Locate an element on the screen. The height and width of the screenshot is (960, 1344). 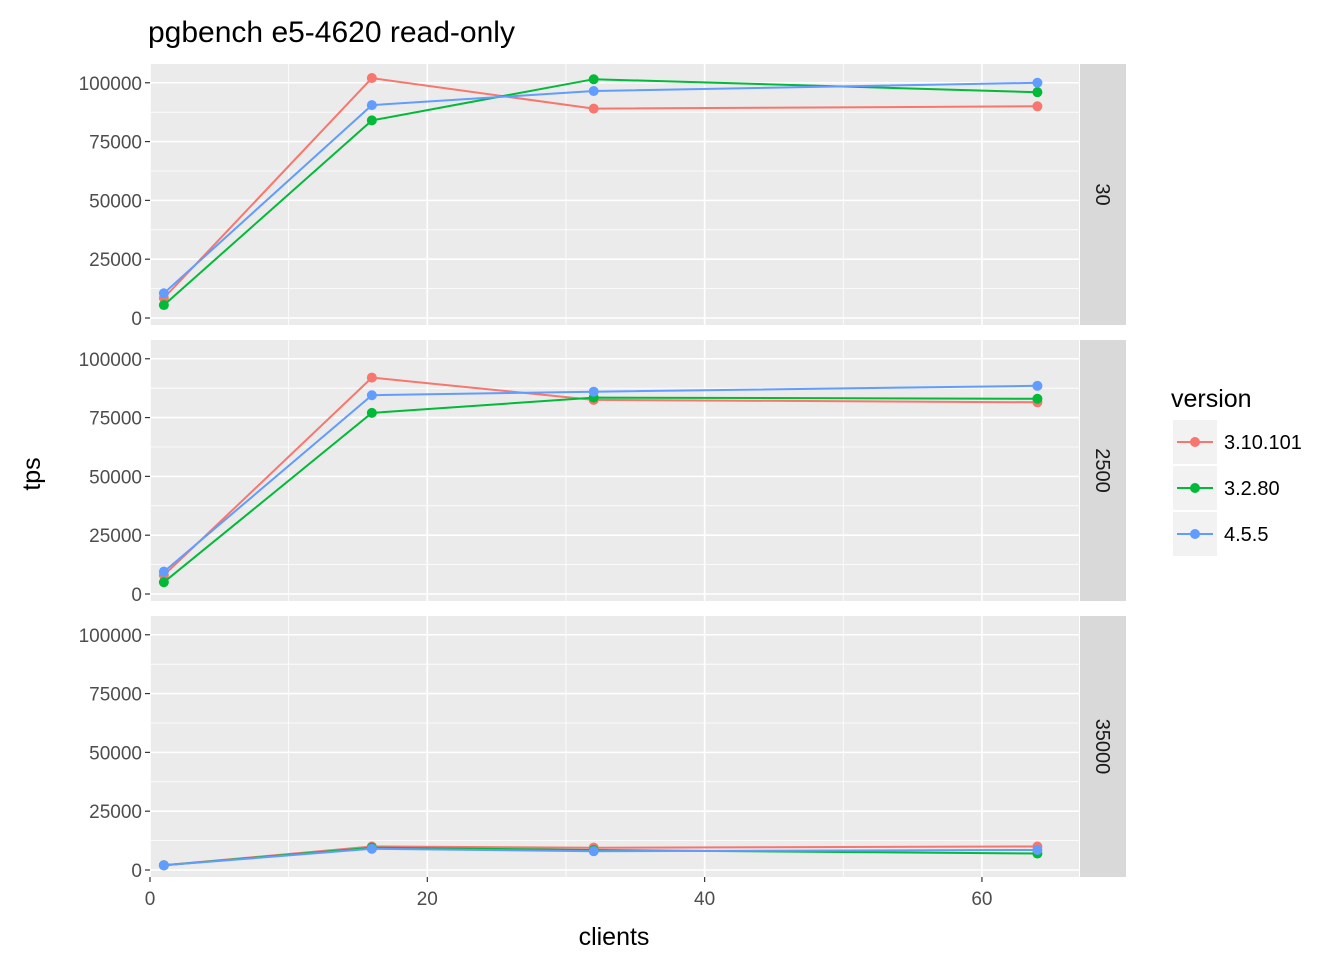
x-tick-label: 40 is located at coordinates (704, 899).